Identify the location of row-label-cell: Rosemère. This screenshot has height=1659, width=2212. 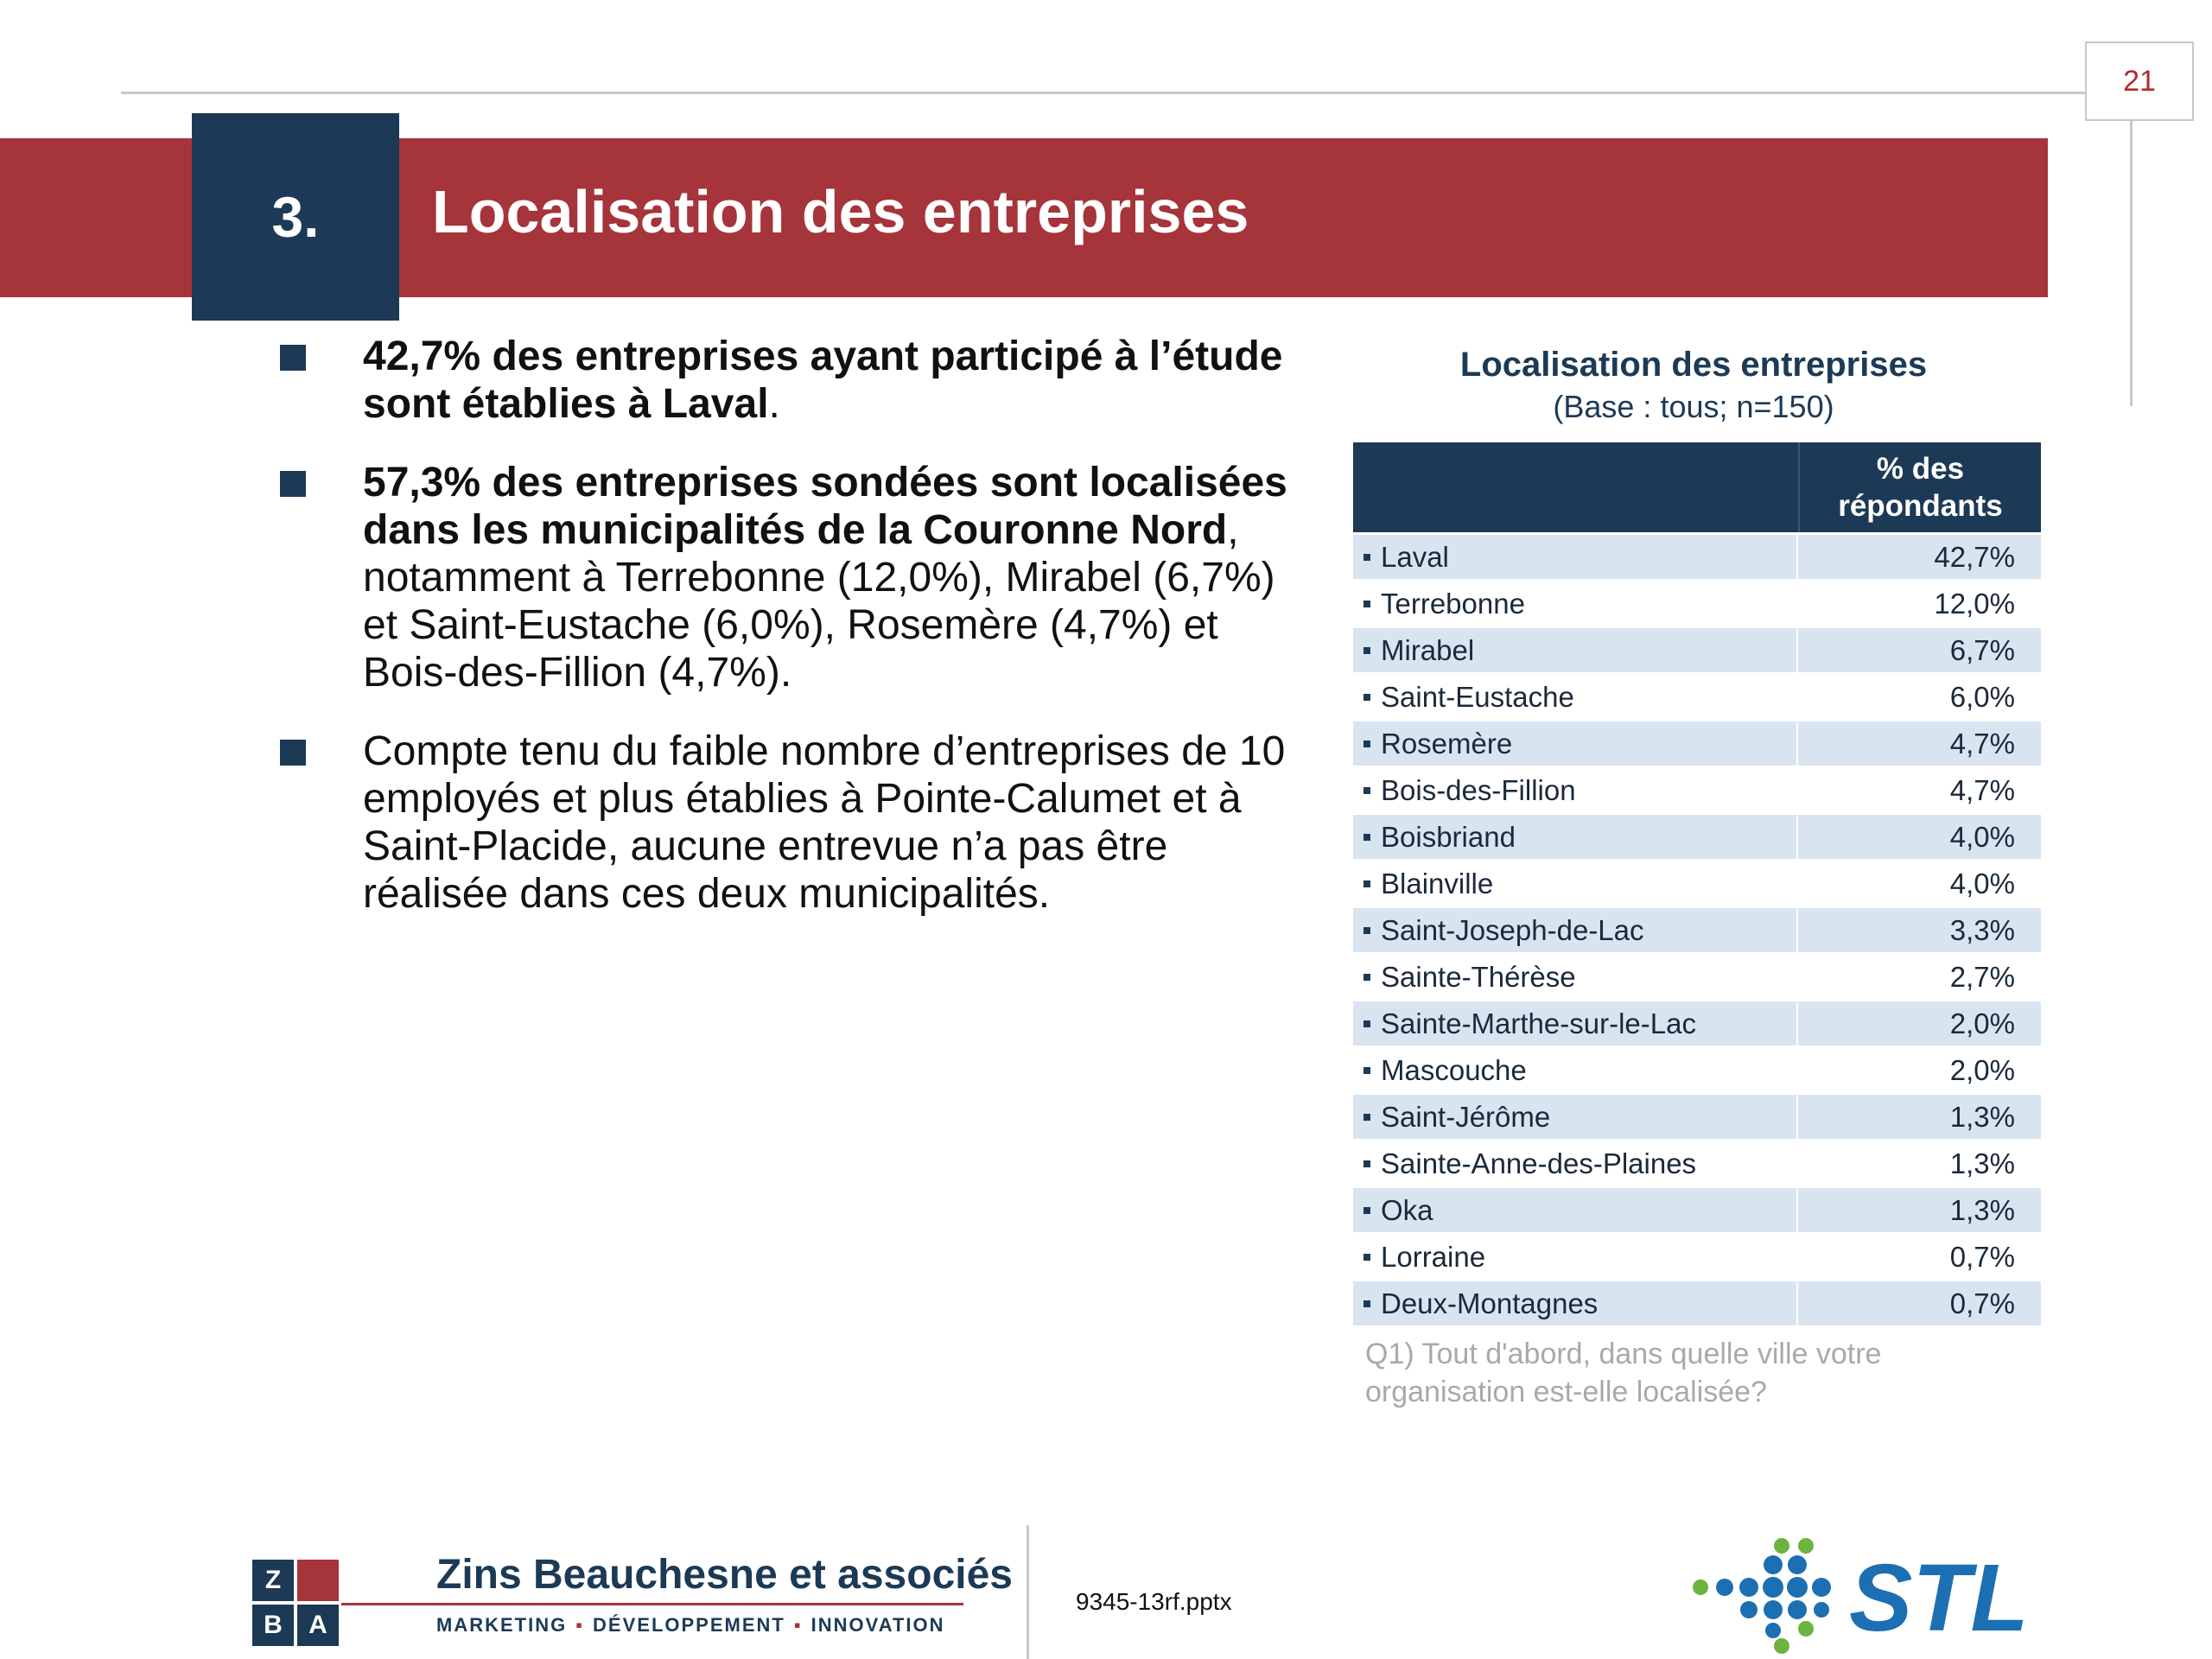
(1575, 743).